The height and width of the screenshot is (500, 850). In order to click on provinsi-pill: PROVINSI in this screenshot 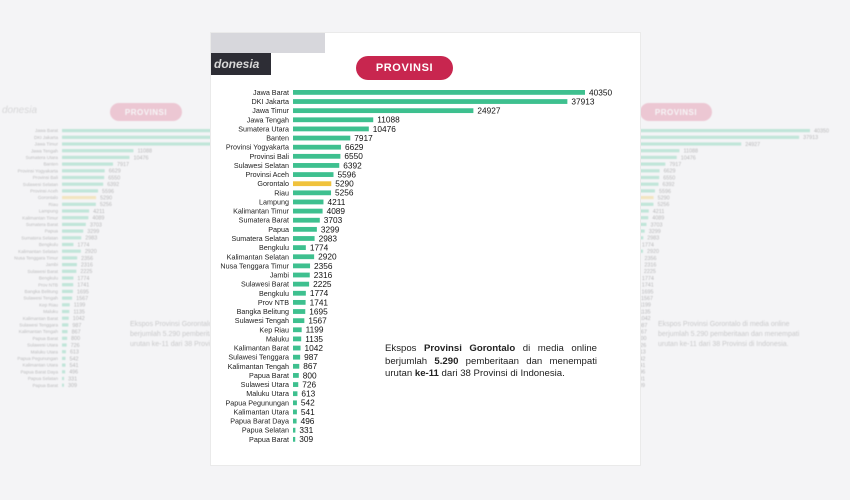, I will do `click(404, 68)`.